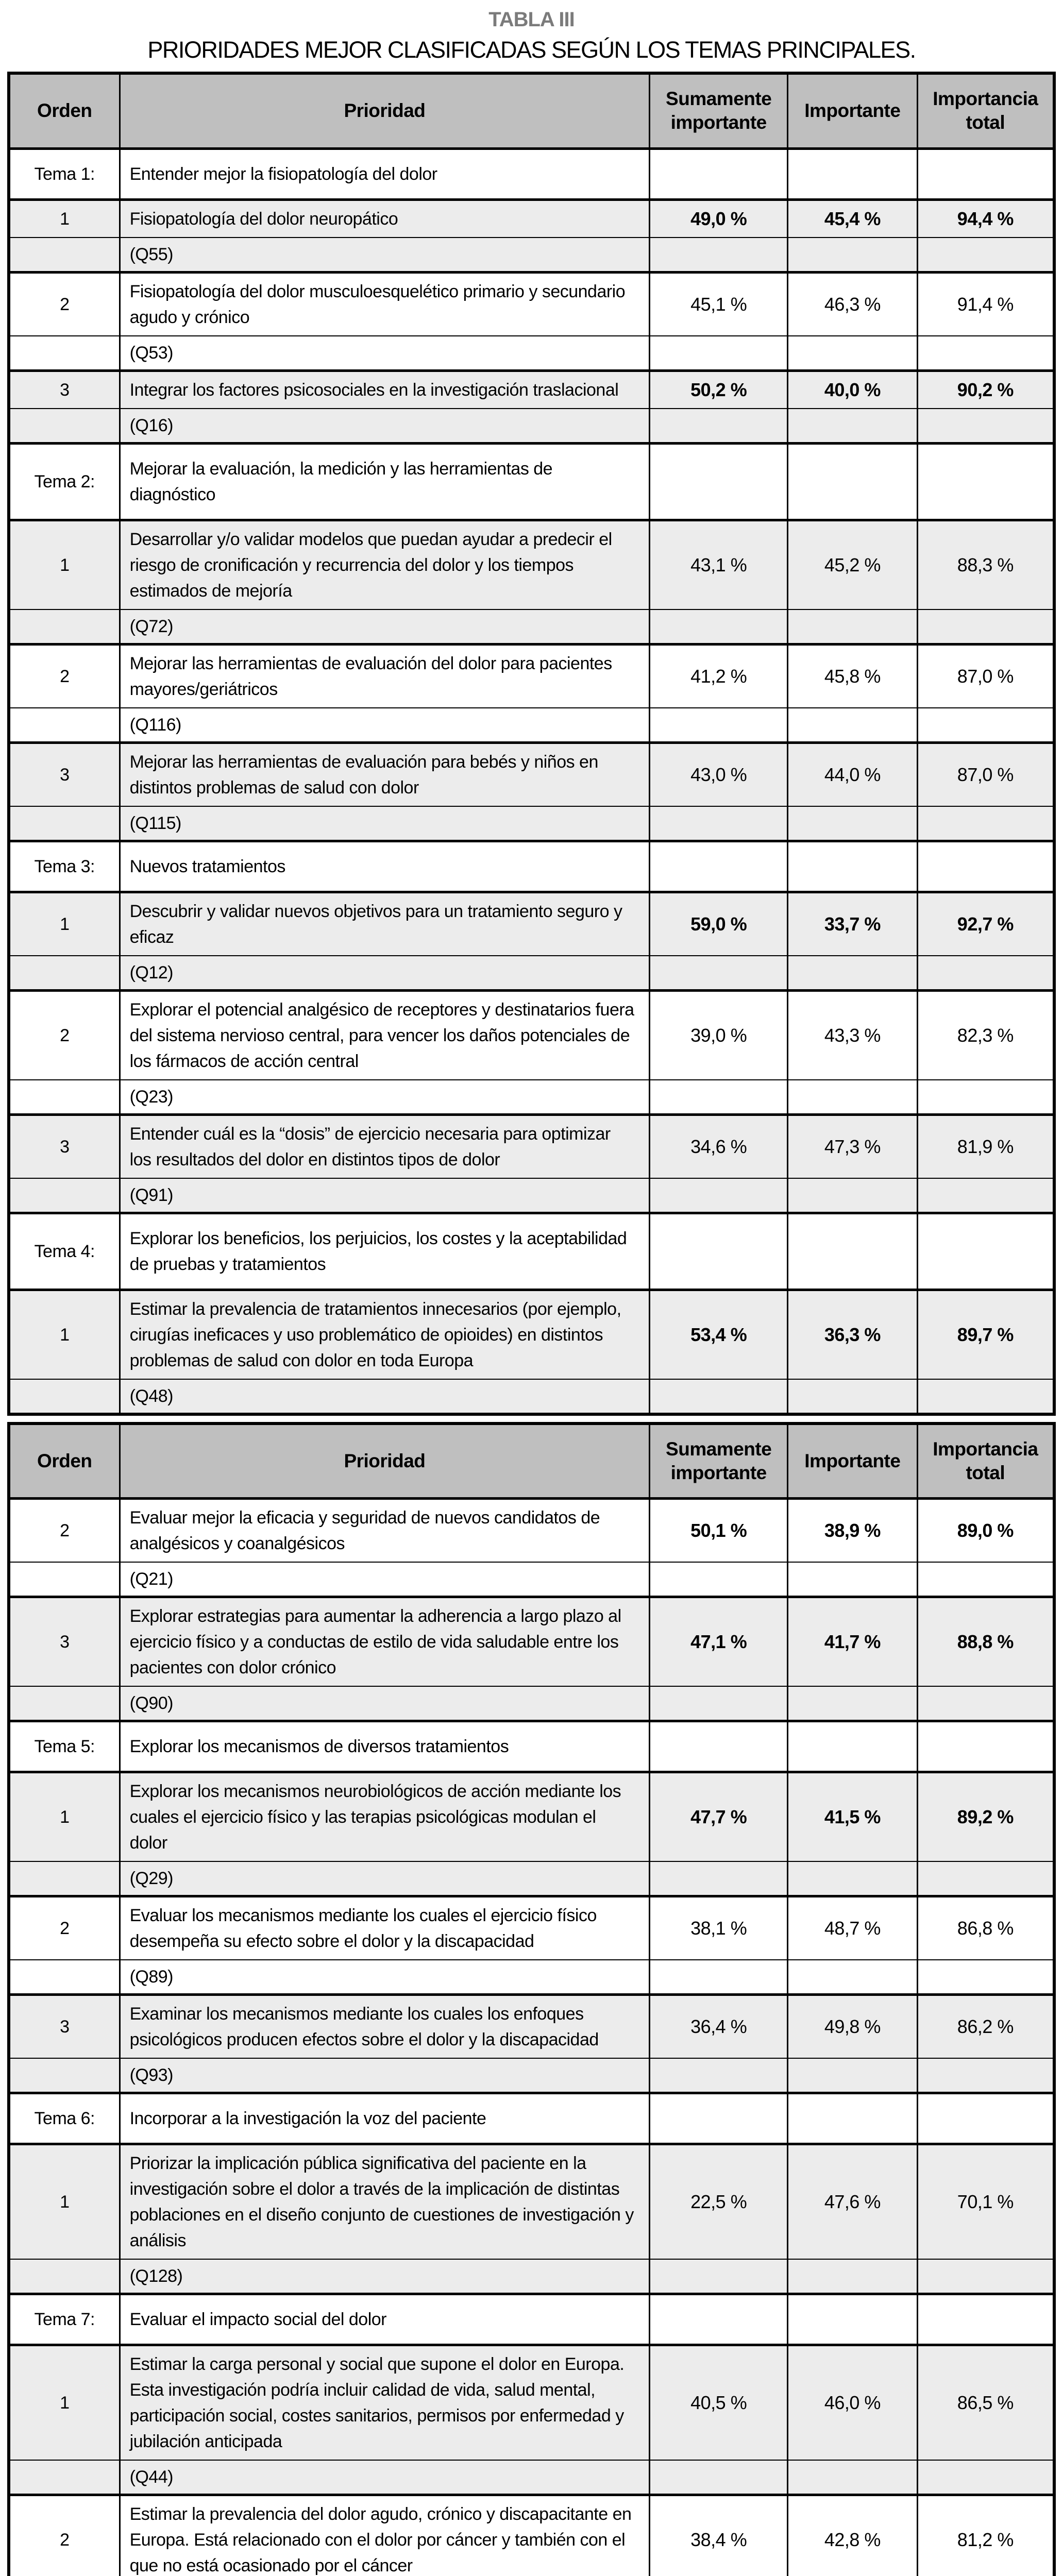 The width and height of the screenshot is (1063, 2576). What do you see at coordinates (985, 303) in the screenshot?
I see `importancia-total-cell: 91,4 %` at bounding box center [985, 303].